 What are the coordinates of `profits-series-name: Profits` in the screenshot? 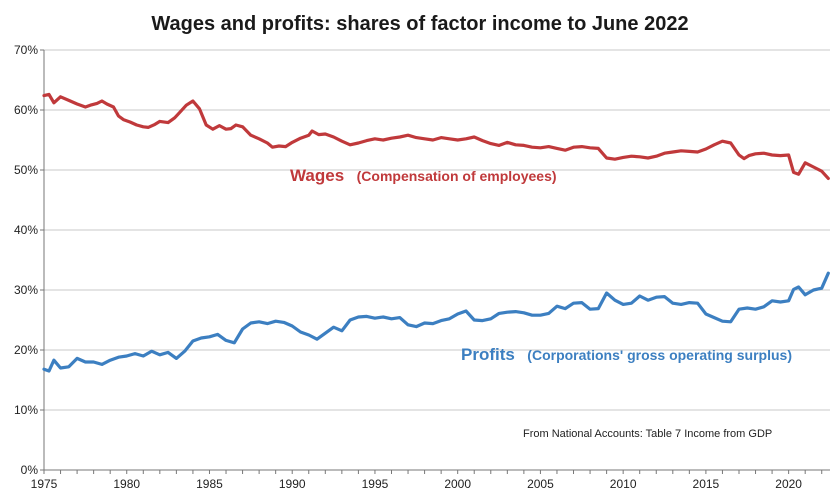 It's located at (488, 354).